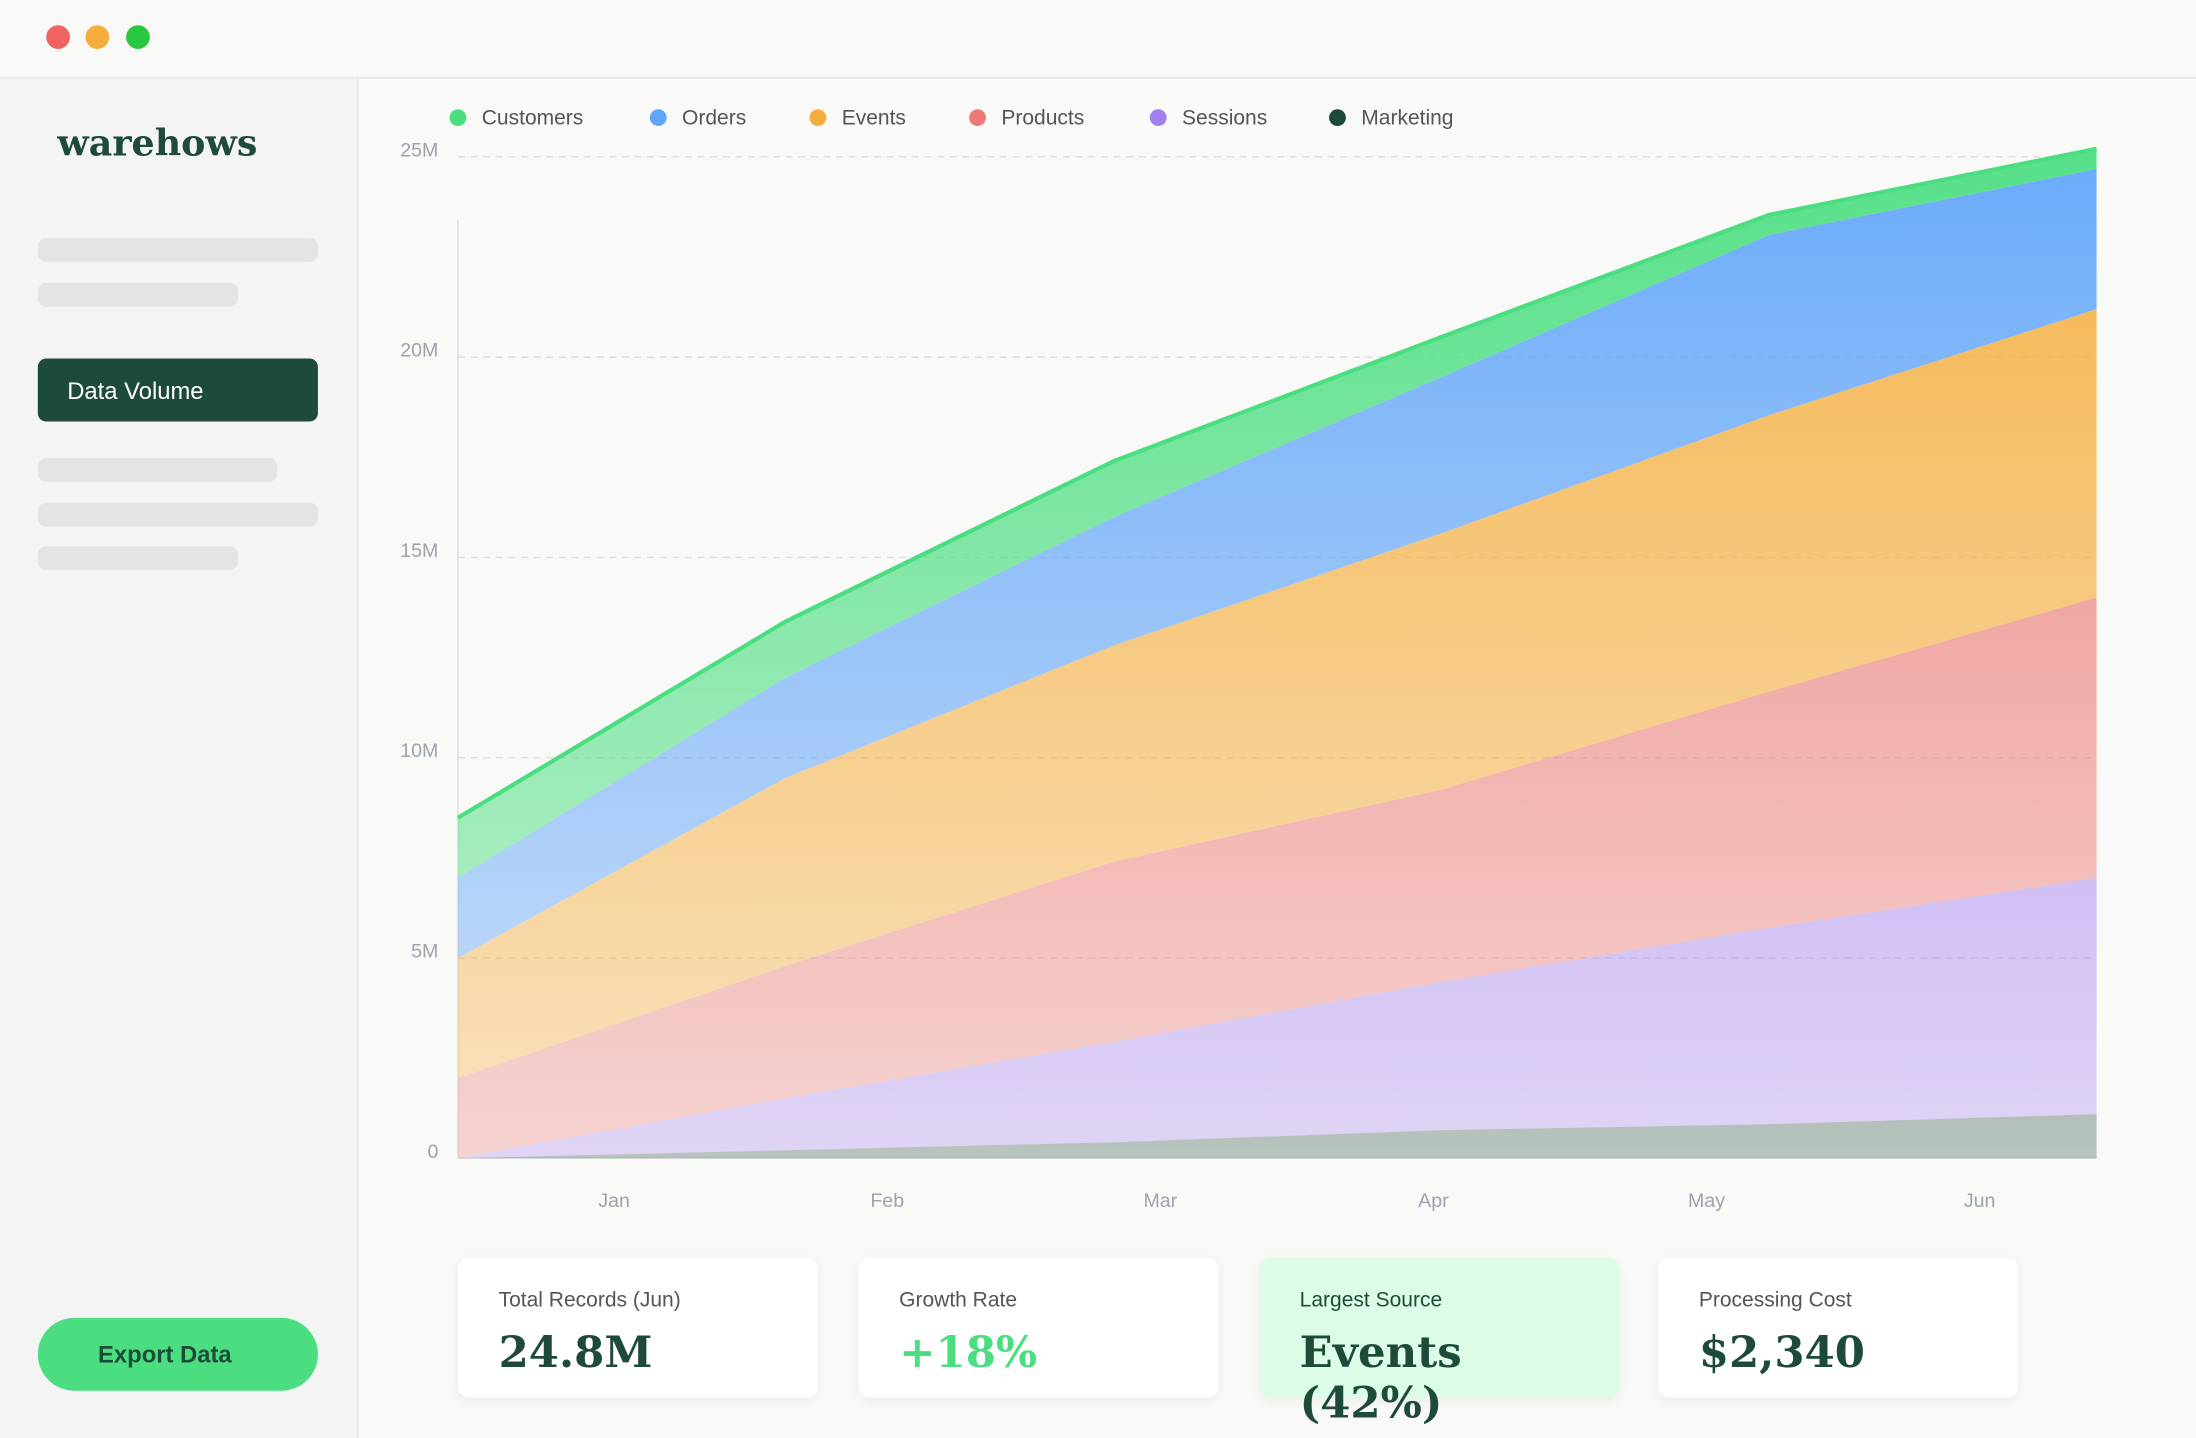 Image resolution: width=2196 pixels, height=1438 pixels. Describe the element at coordinates (424, 952) in the screenshot. I see `y-tick-label: 5M` at that location.